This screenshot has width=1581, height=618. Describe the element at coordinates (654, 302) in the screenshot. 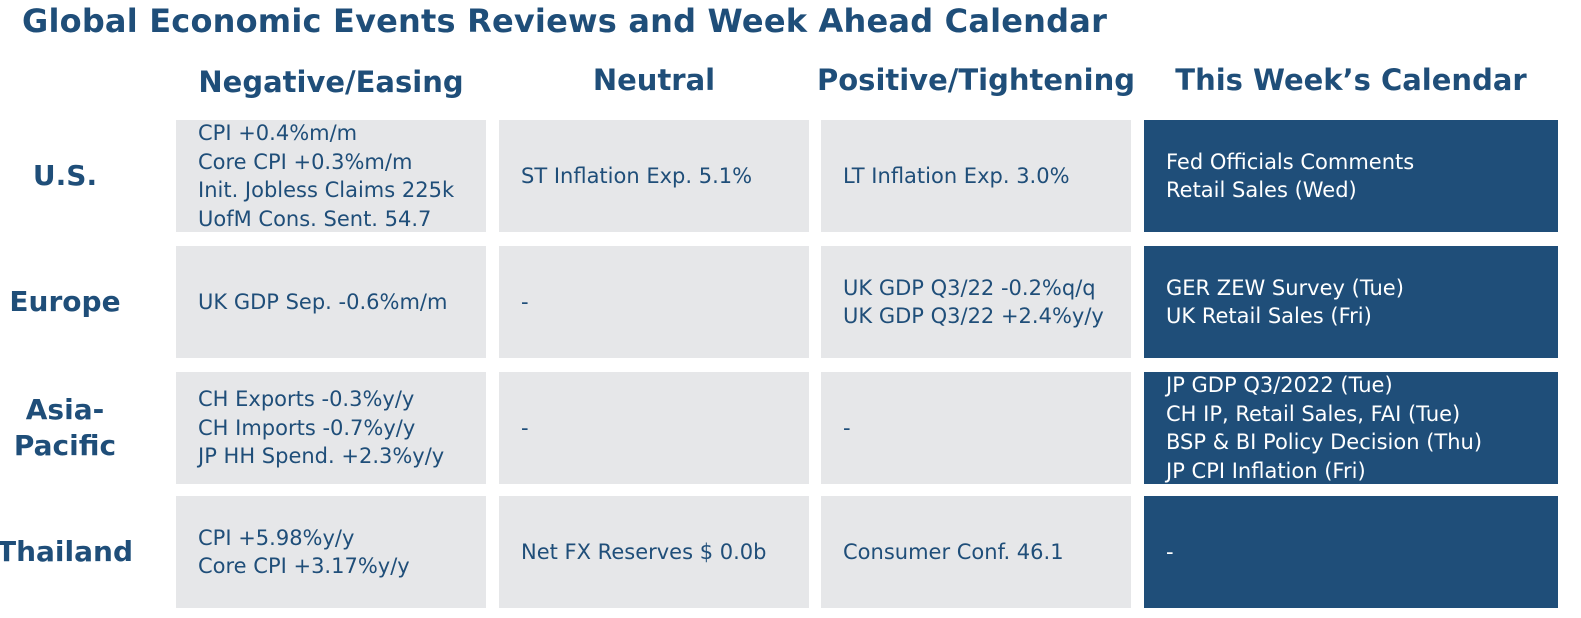

I see `cell-europe-neutral: -` at that location.